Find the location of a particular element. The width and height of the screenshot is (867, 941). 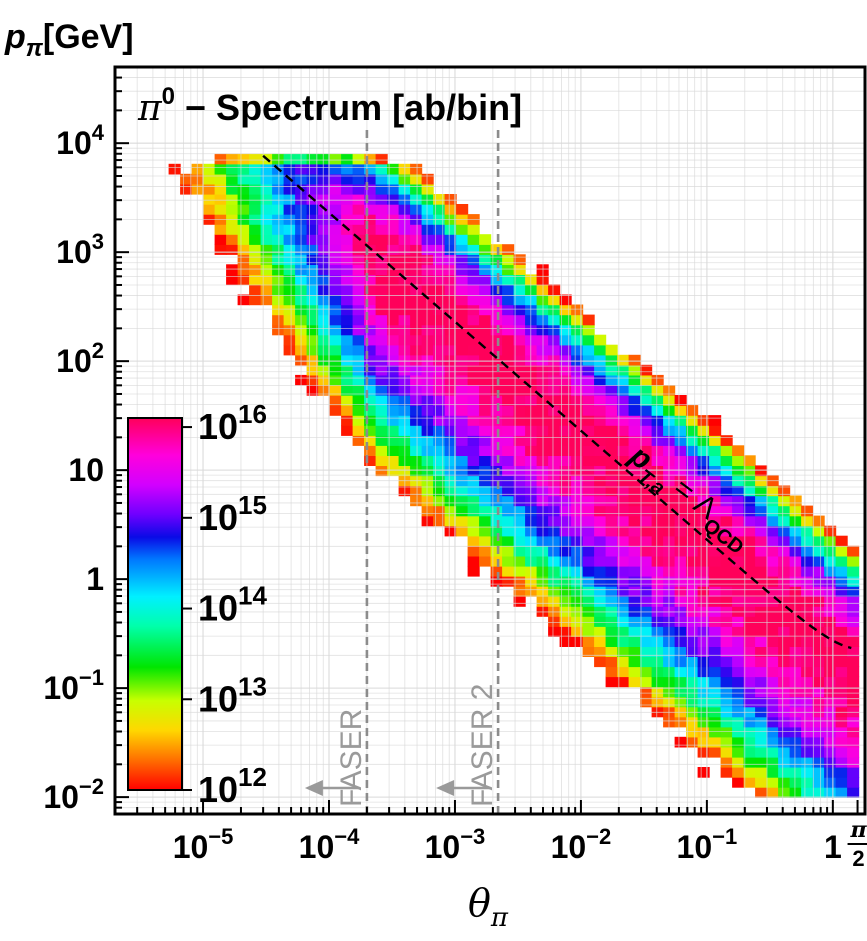

y-tick-label: 10−2 is located at coordinates (73, 794).